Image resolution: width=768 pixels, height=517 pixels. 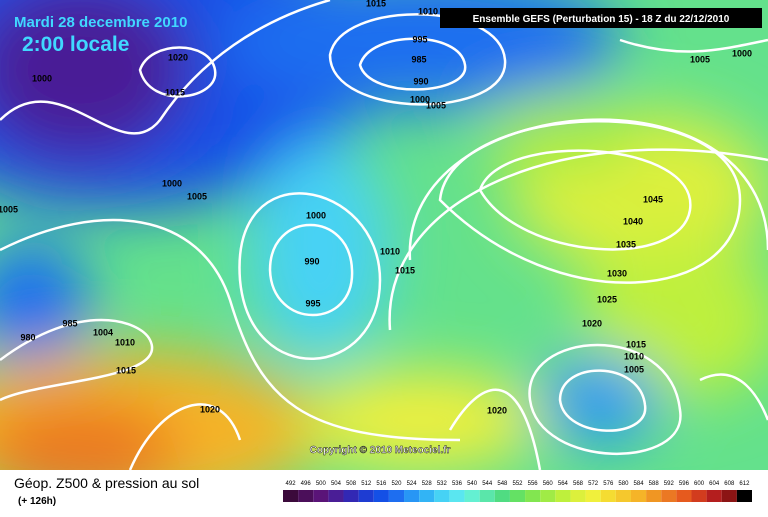 I want to click on scale-label: 544, so click(x=487, y=484).